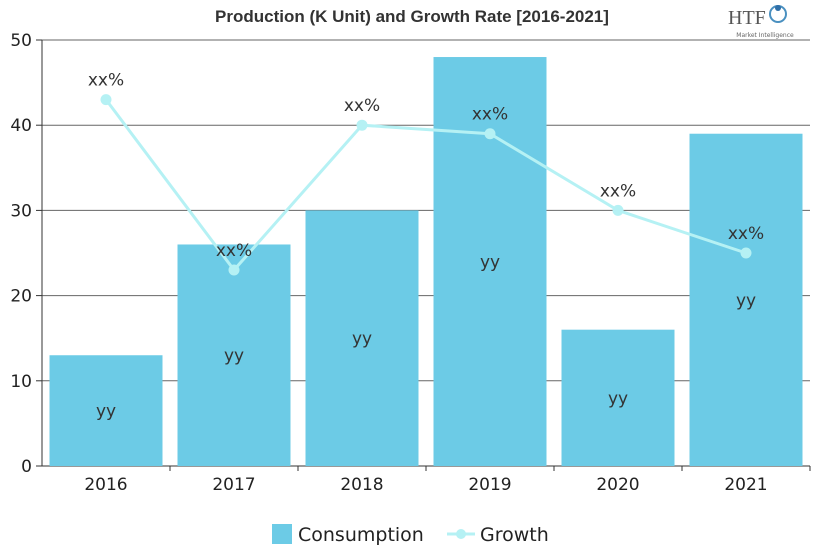 The image size is (825, 550). I want to click on x-tick-label: 2019, so click(489, 485).